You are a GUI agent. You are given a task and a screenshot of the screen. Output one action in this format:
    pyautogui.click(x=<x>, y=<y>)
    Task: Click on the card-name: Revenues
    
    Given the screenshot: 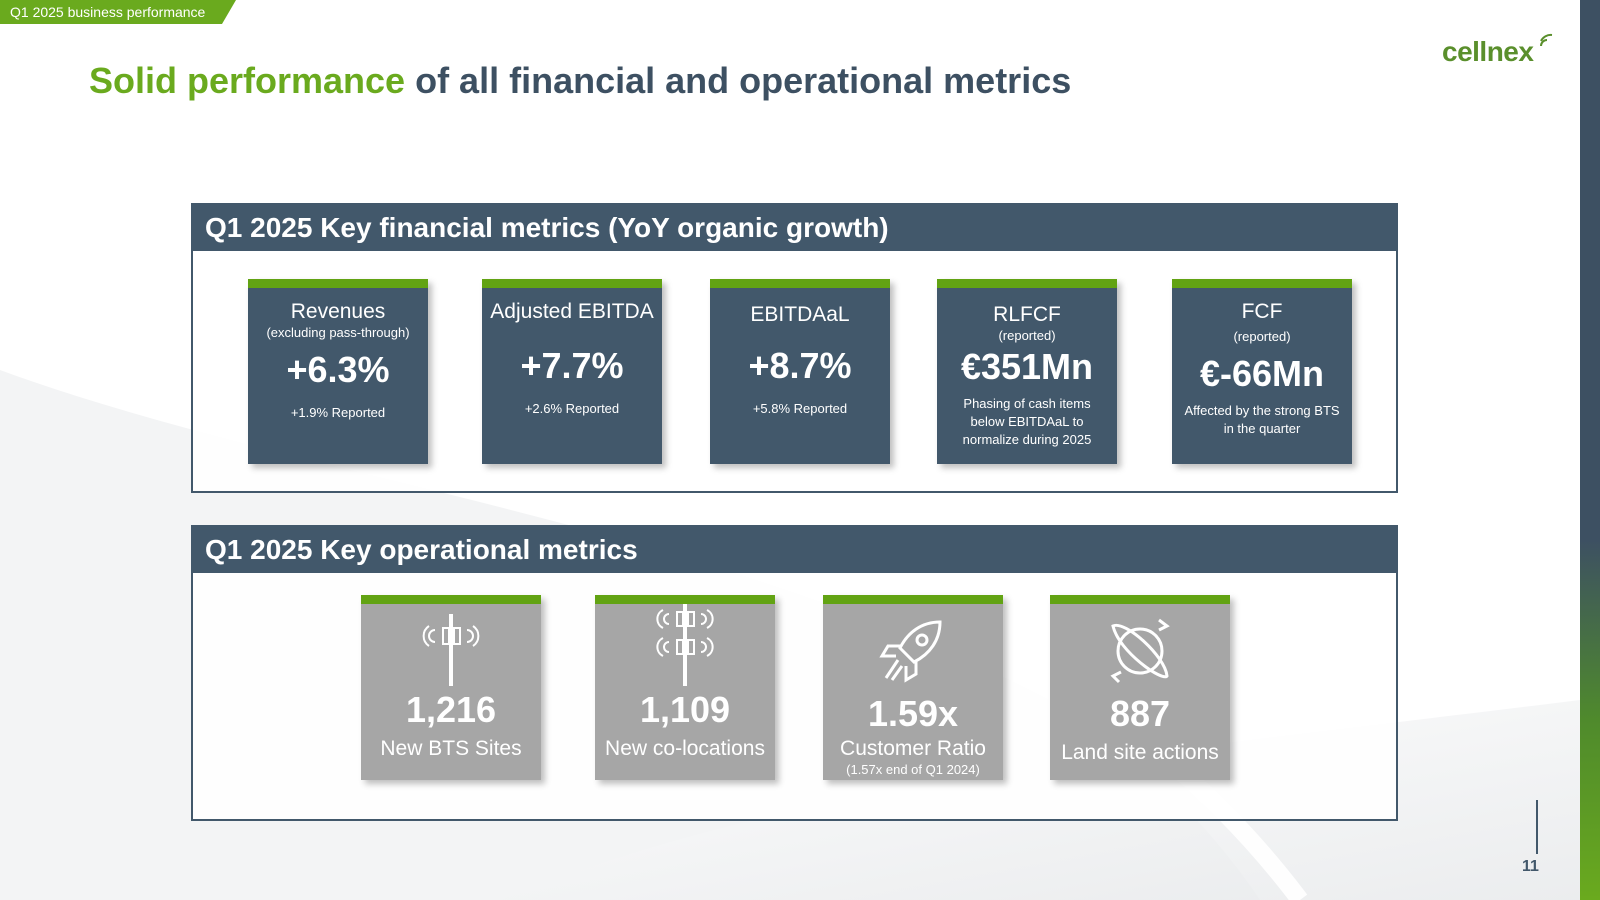 What is the action you would take?
    pyautogui.click(x=338, y=311)
    